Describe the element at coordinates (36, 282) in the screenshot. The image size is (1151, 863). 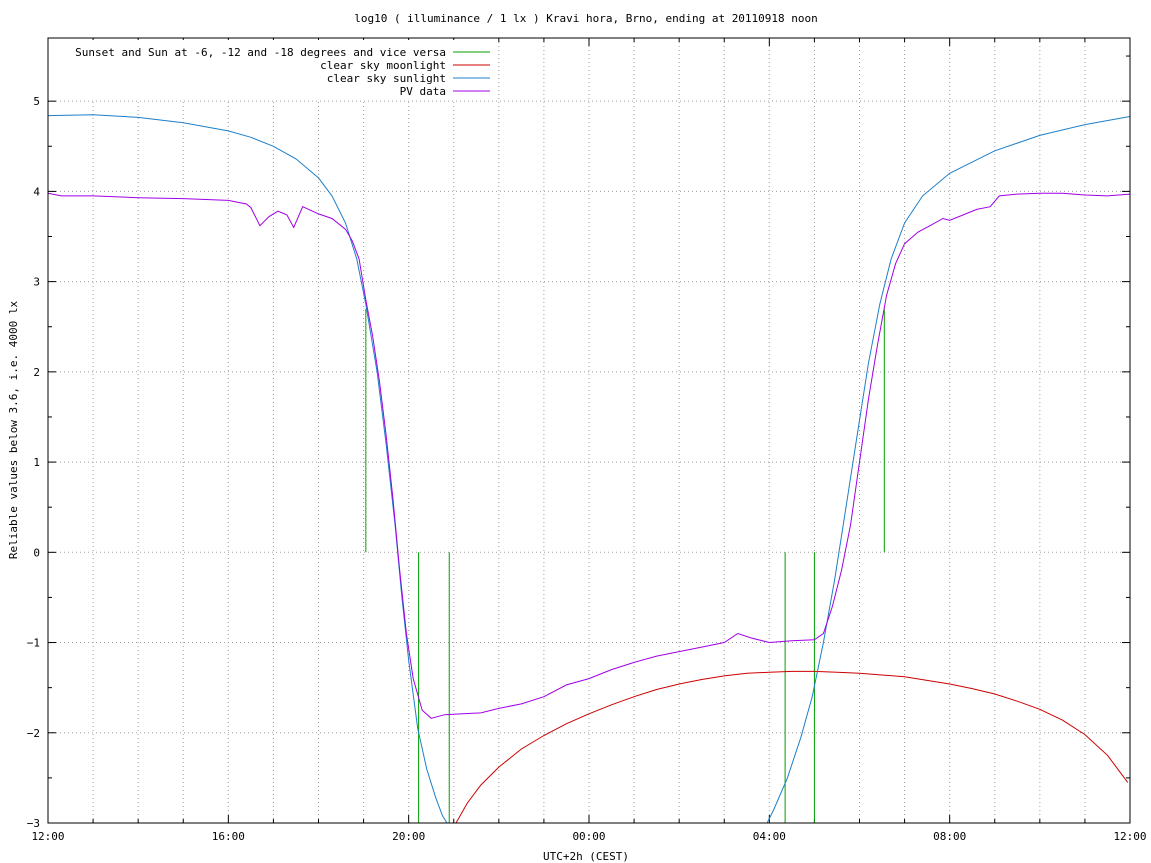
I see `y-tick-label: 3` at that location.